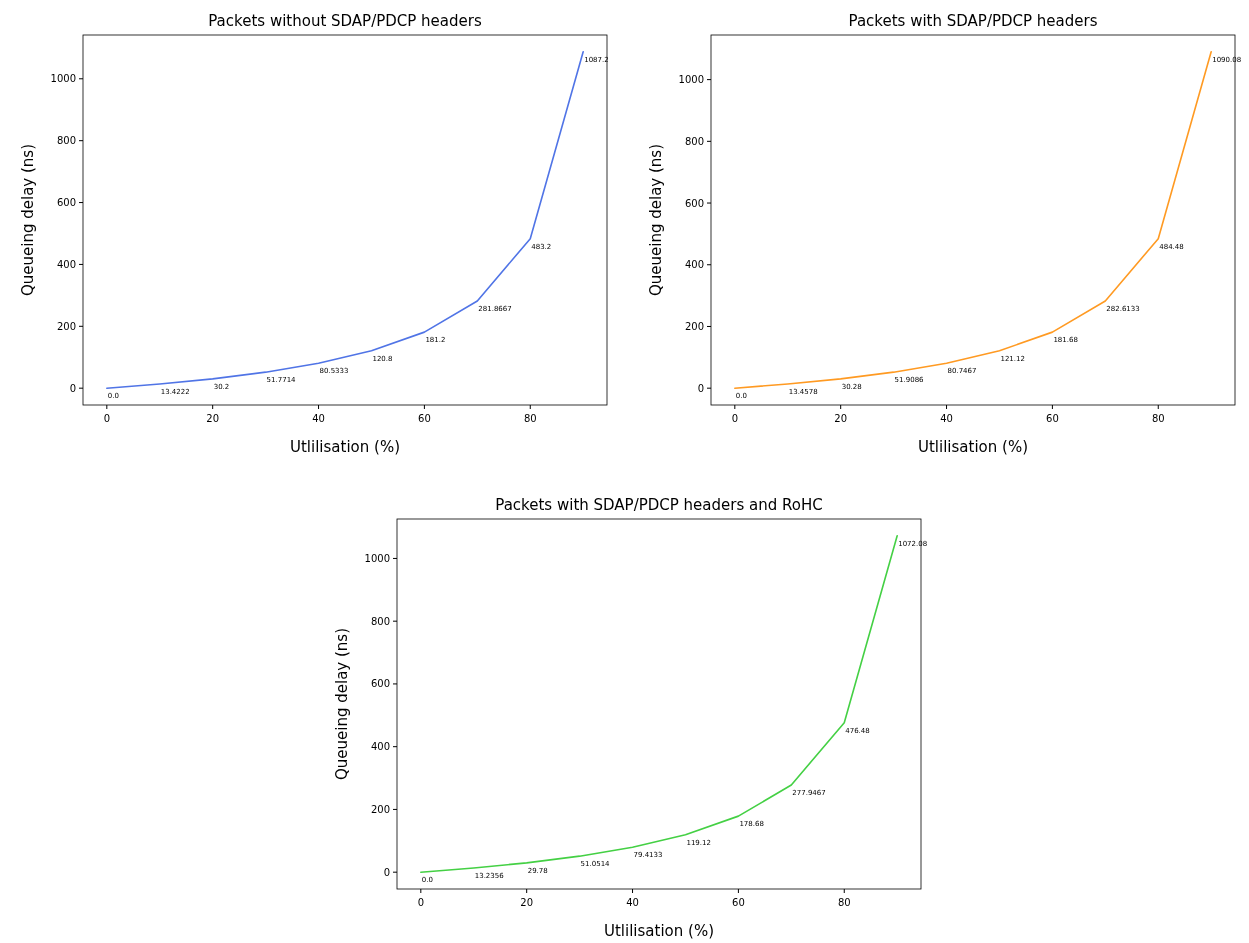 This screenshot has height=943, width=1249. What do you see at coordinates (345, 21) in the screenshot?
I see `chart-title: Packets without SDAP/PDCP headers` at bounding box center [345, 21].